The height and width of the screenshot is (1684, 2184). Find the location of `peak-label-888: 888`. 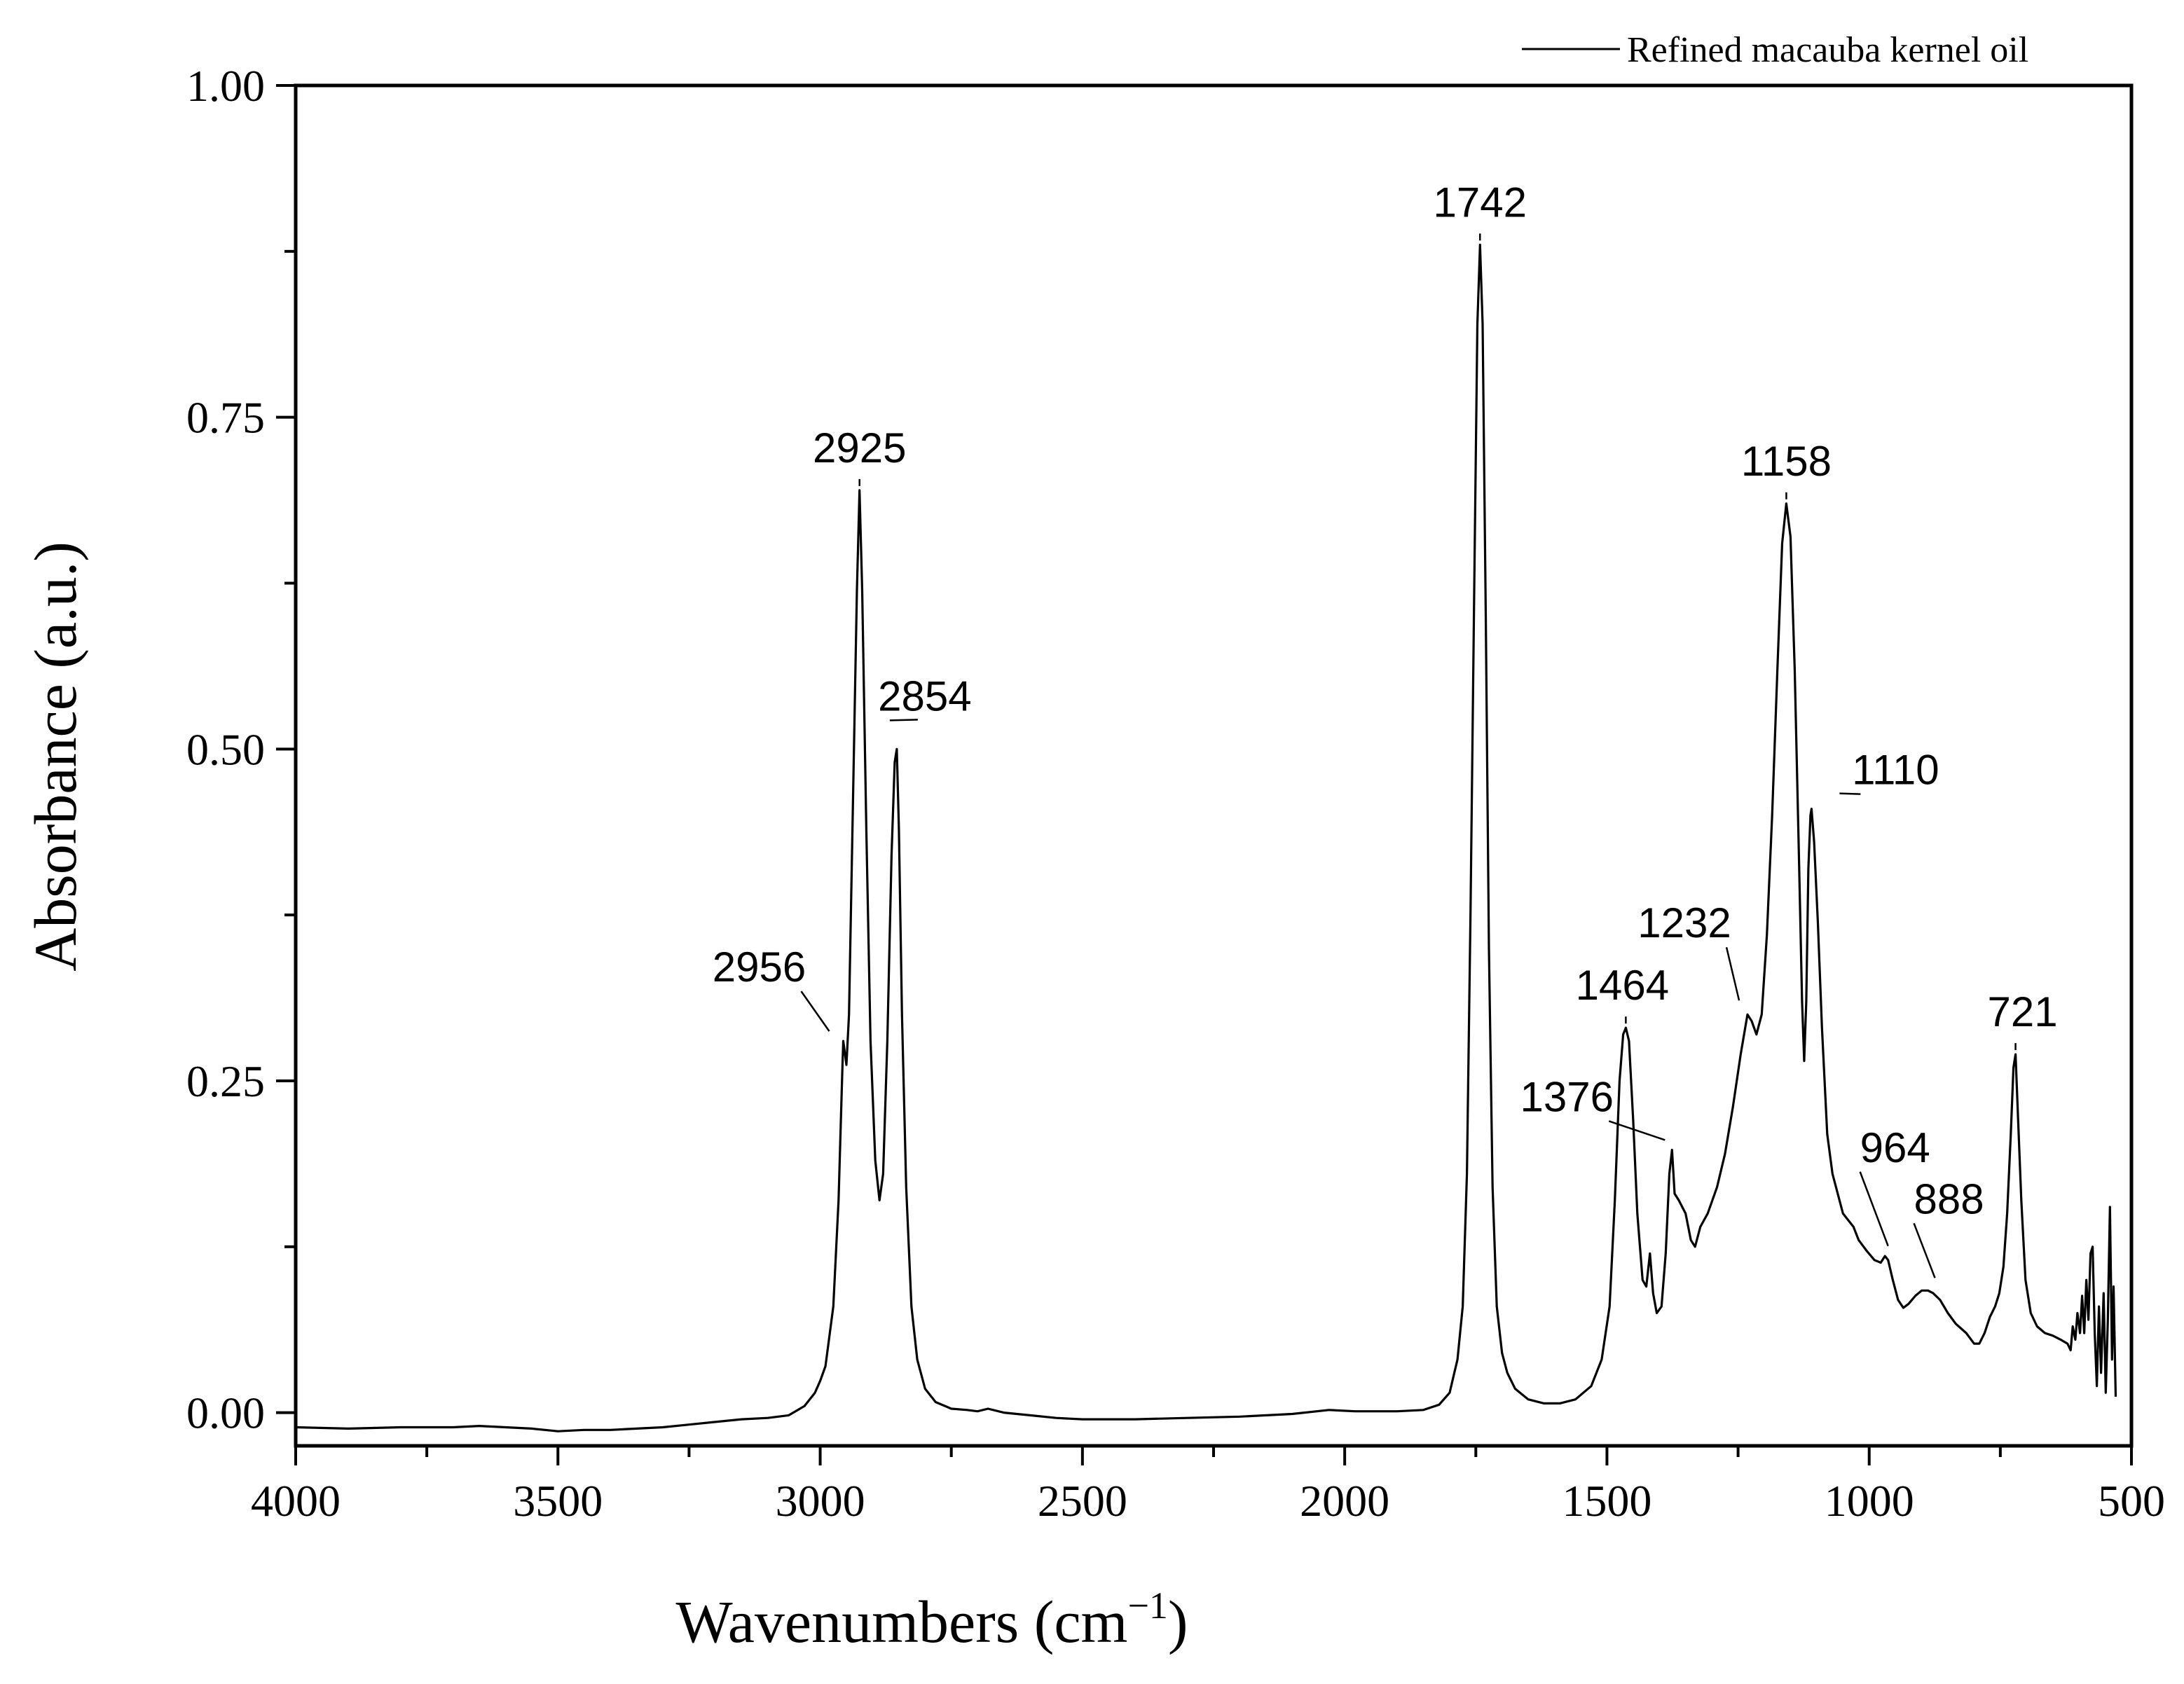

peak-label-888: 888 is located at coordinates (1949, 1199).